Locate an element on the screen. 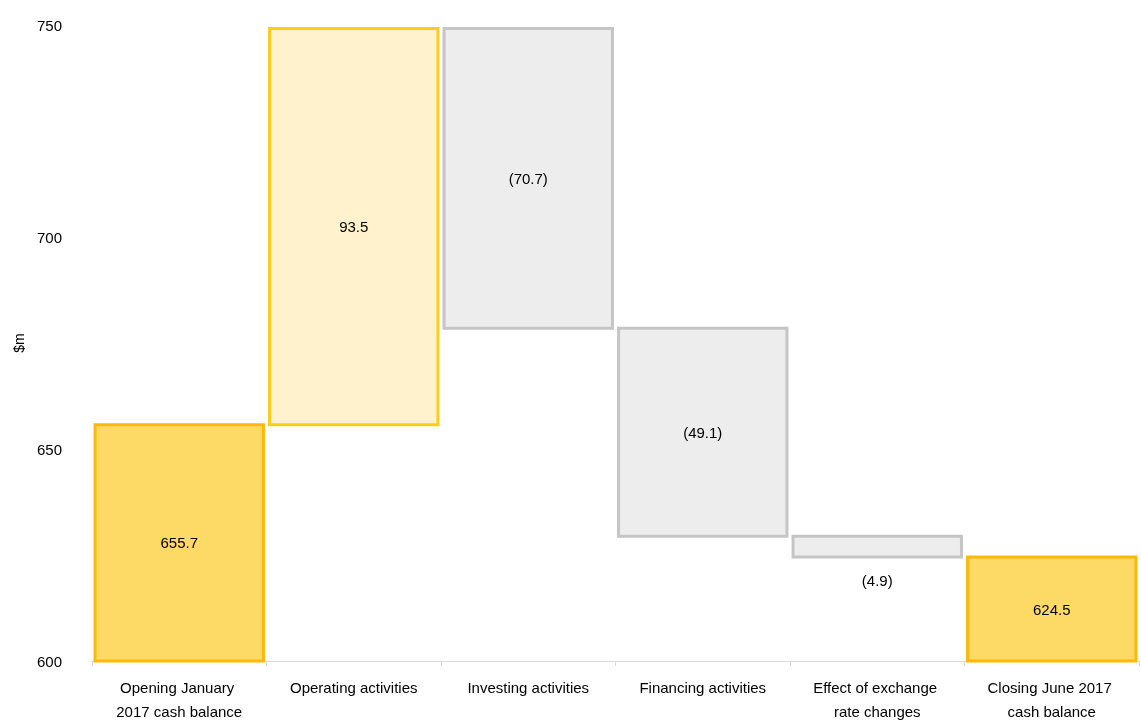  data-label: (70.7) is located at coordinates (528, 178).